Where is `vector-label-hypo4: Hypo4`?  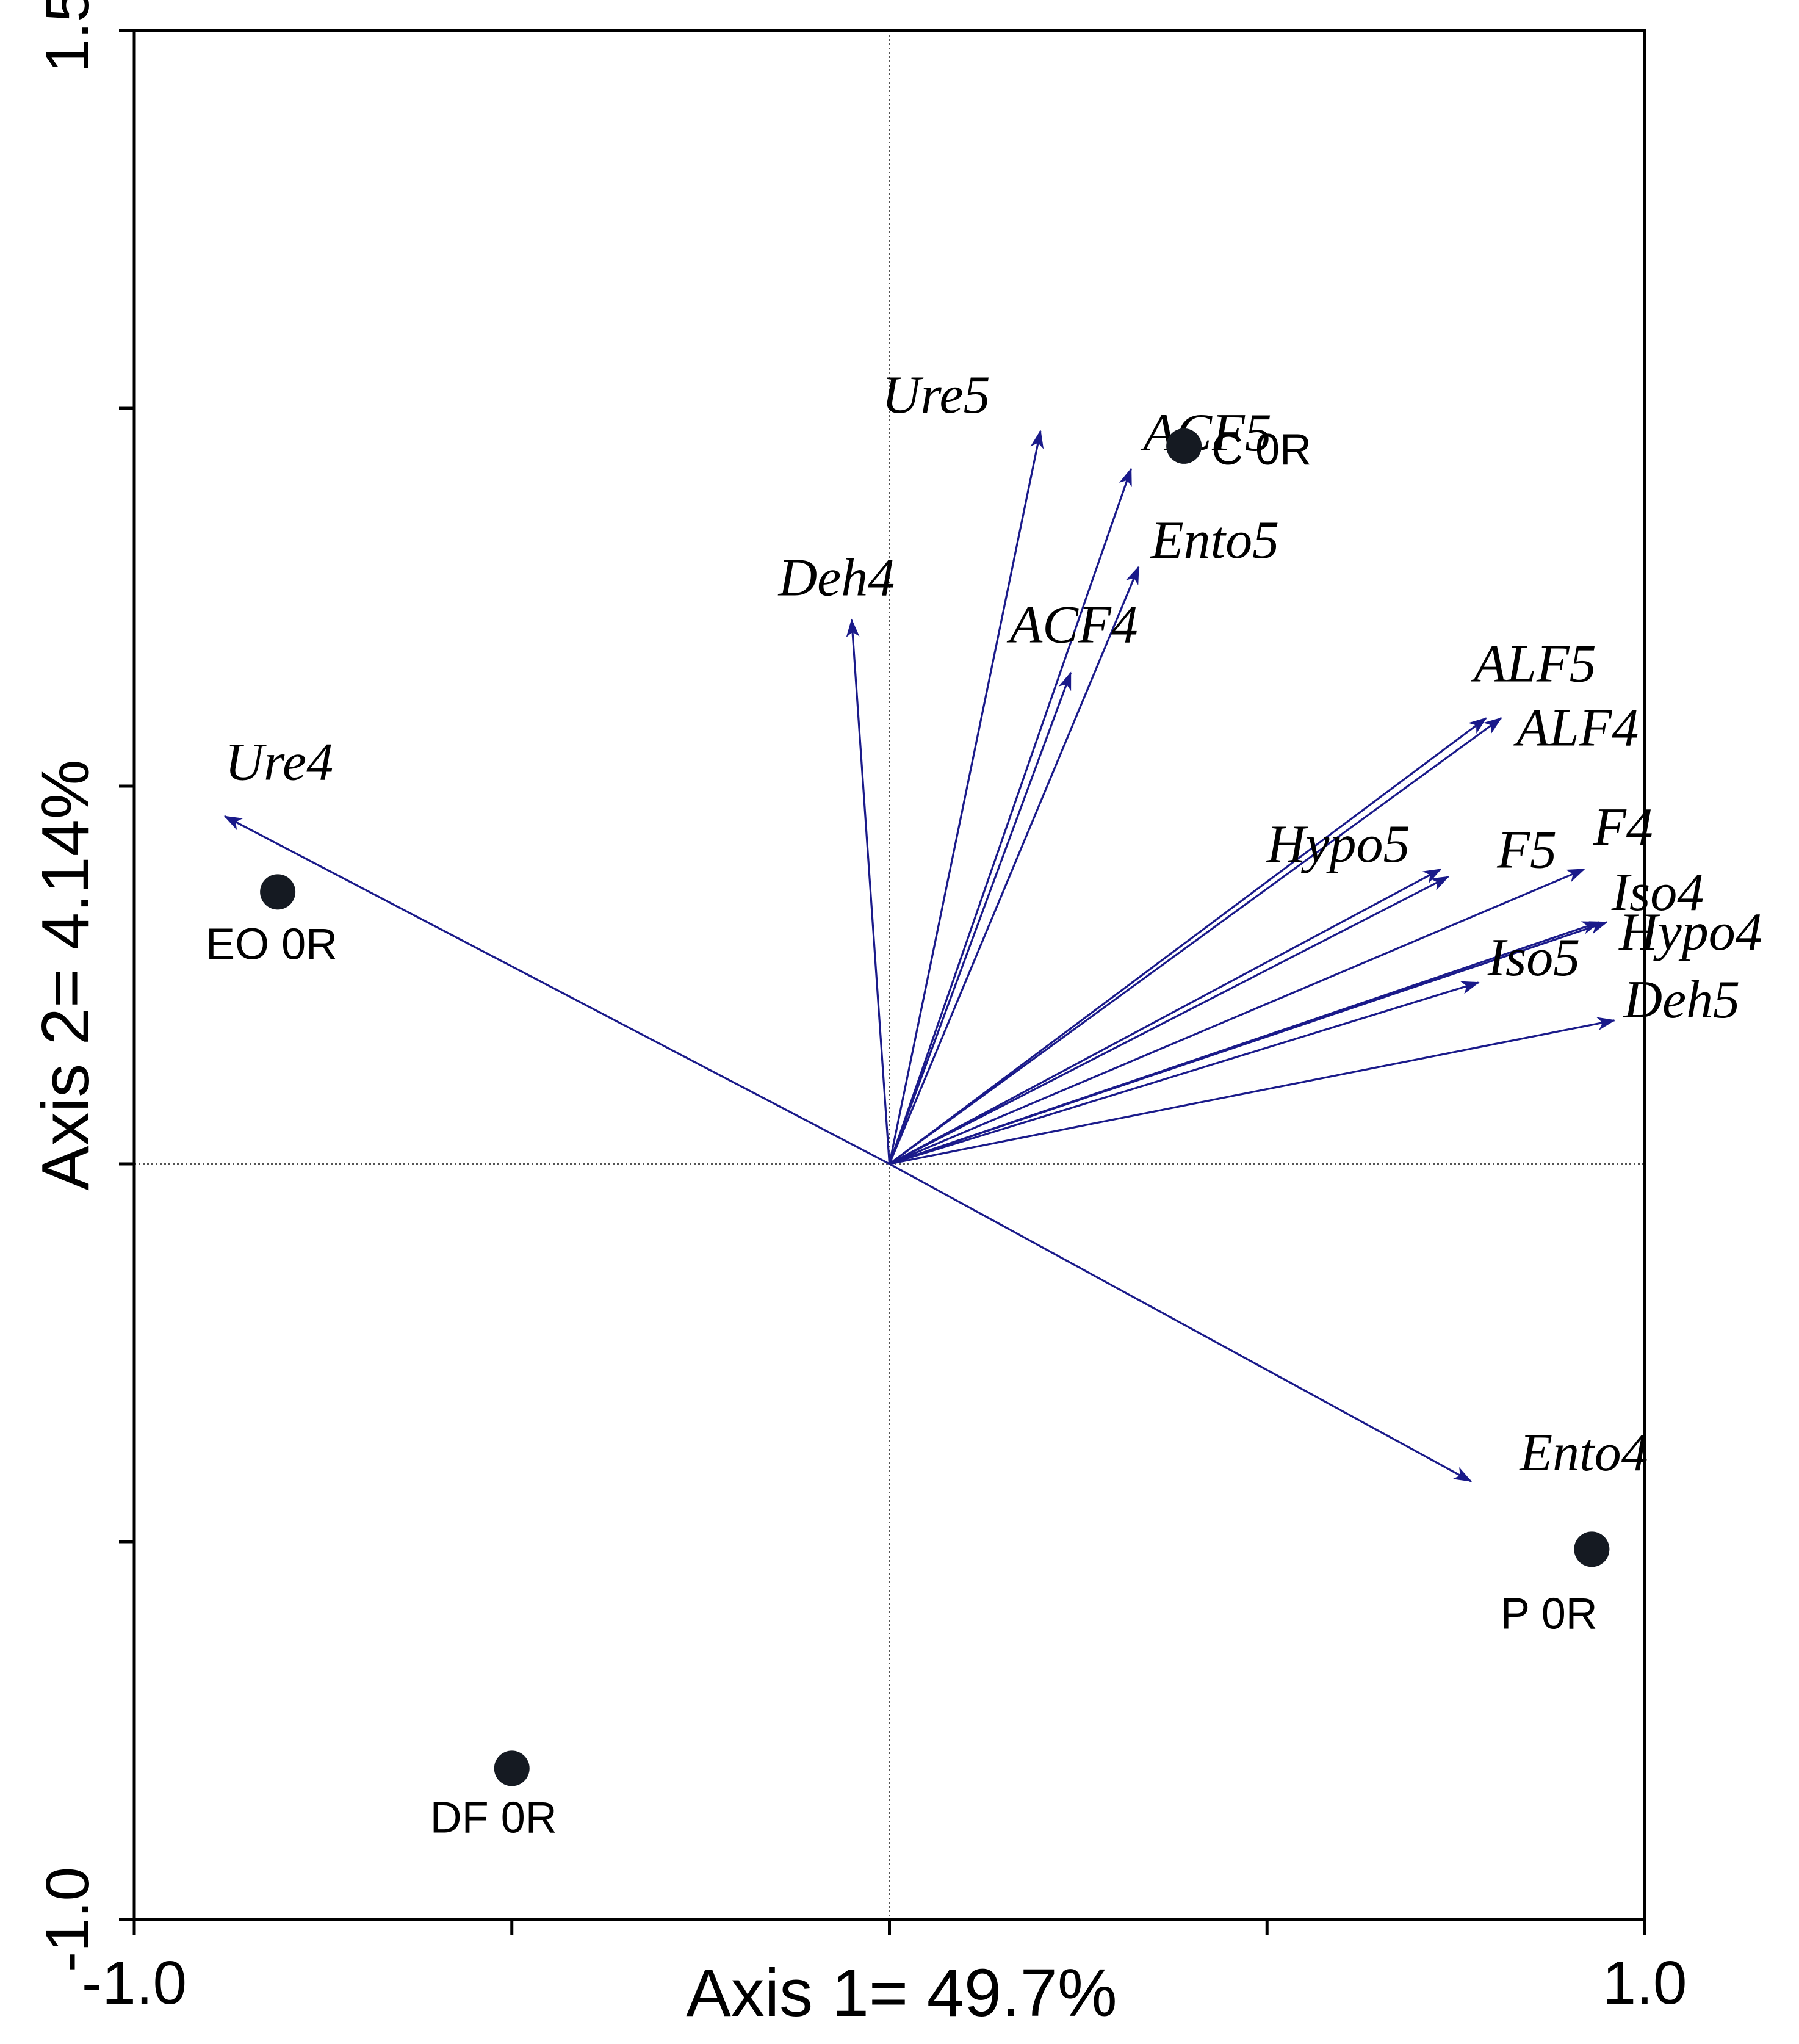 vector-label-hypo4: Hypo4 is located at coordinates (1690, 932).